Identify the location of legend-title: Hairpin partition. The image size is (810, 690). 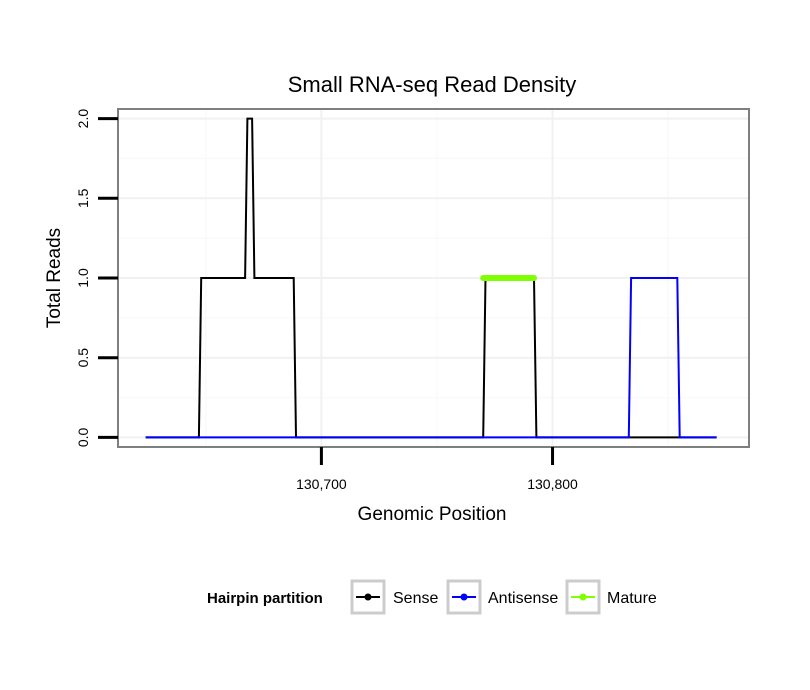
(265, 598).